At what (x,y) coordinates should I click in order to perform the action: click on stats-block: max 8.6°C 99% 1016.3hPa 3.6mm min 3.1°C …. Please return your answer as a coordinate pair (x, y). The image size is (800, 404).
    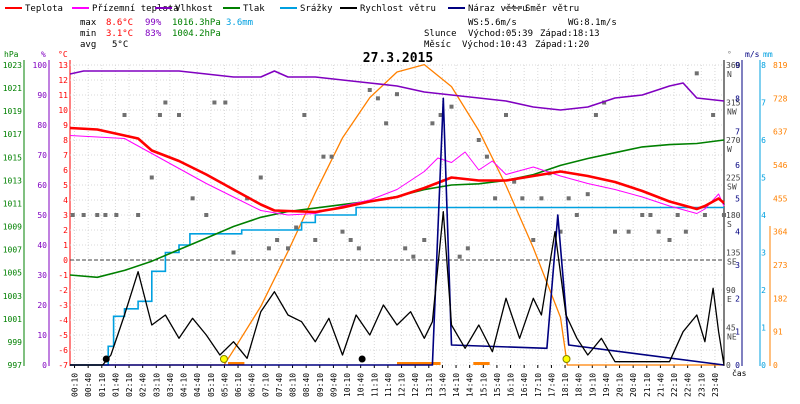
    Looking at the image, I should click on (166, 34).